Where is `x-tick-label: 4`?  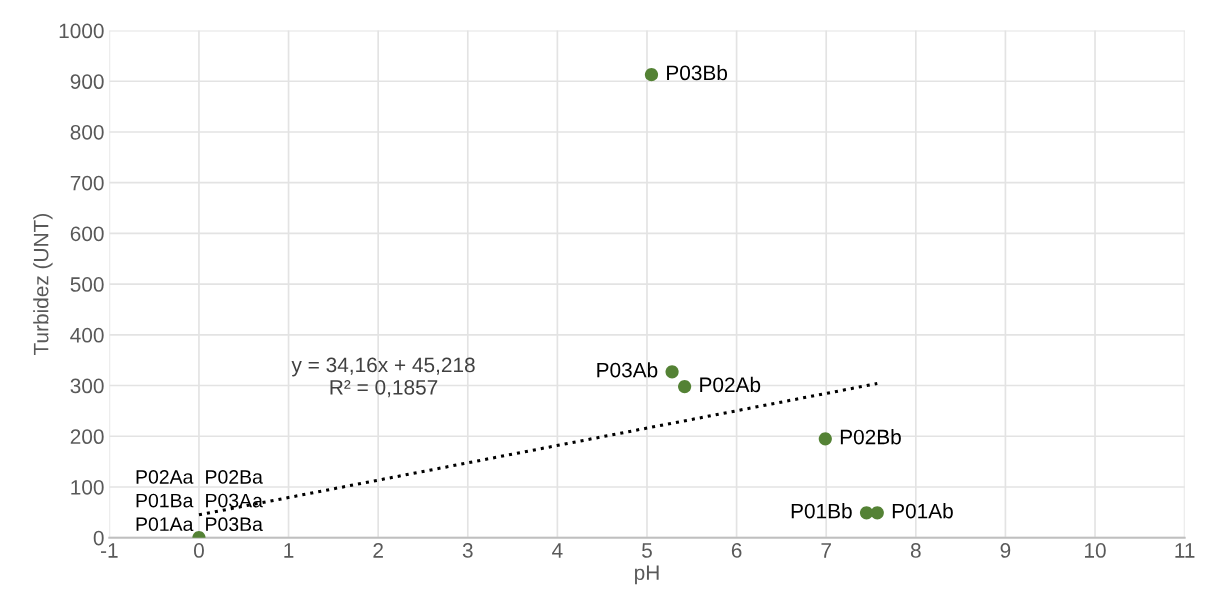
x-tick-label: 4 is located at coordinates (557, 550).